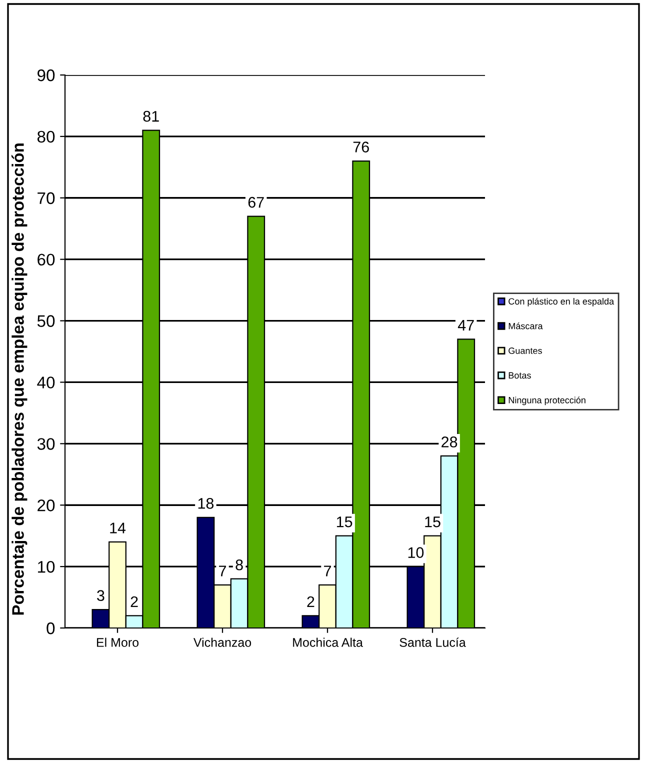 The width and height of the screenshot is (647, 767). What do you see at coordinates (561, 302) in the screenshot?
I see `legend-label: Con plástico en la espalda` at bounding box center [561, 302].